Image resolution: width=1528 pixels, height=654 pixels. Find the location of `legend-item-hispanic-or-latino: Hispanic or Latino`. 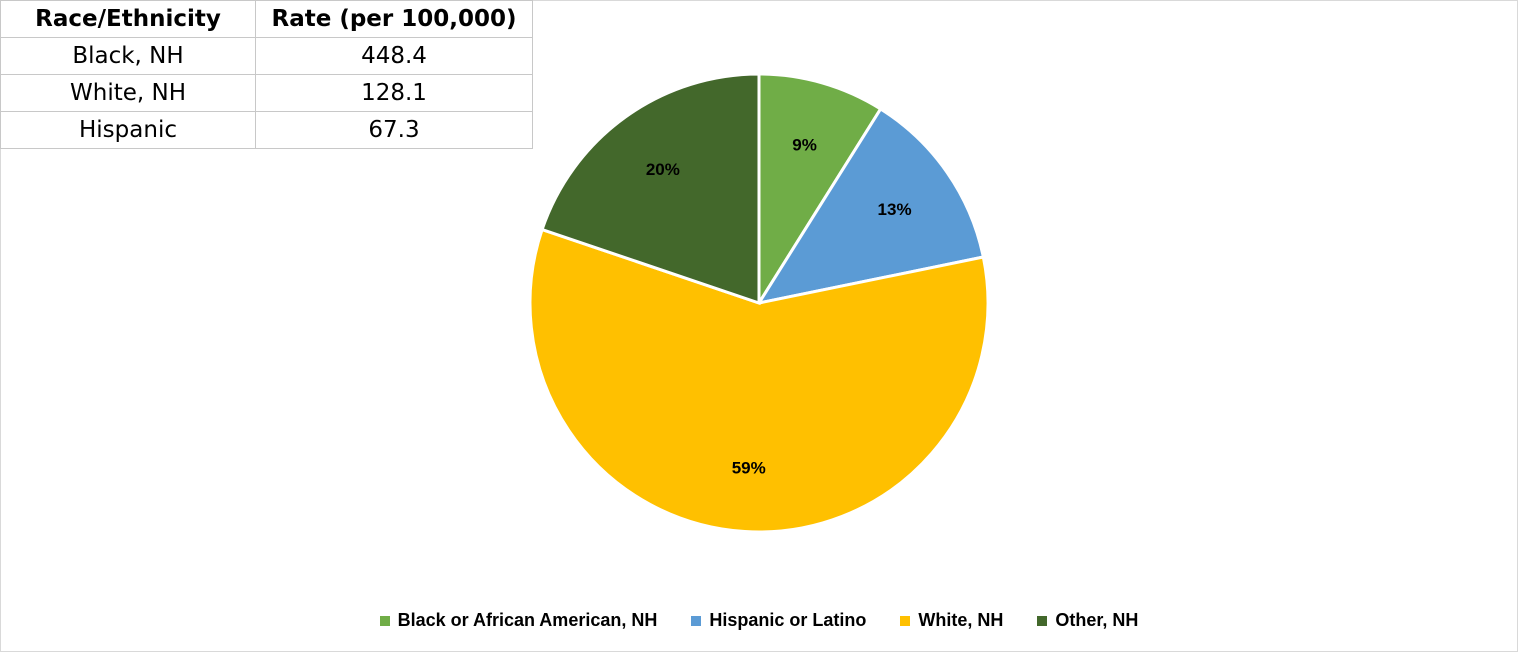

legend-item-hispanic-or-latino: Hispanic or Latino is located at coordinates (778, 620).